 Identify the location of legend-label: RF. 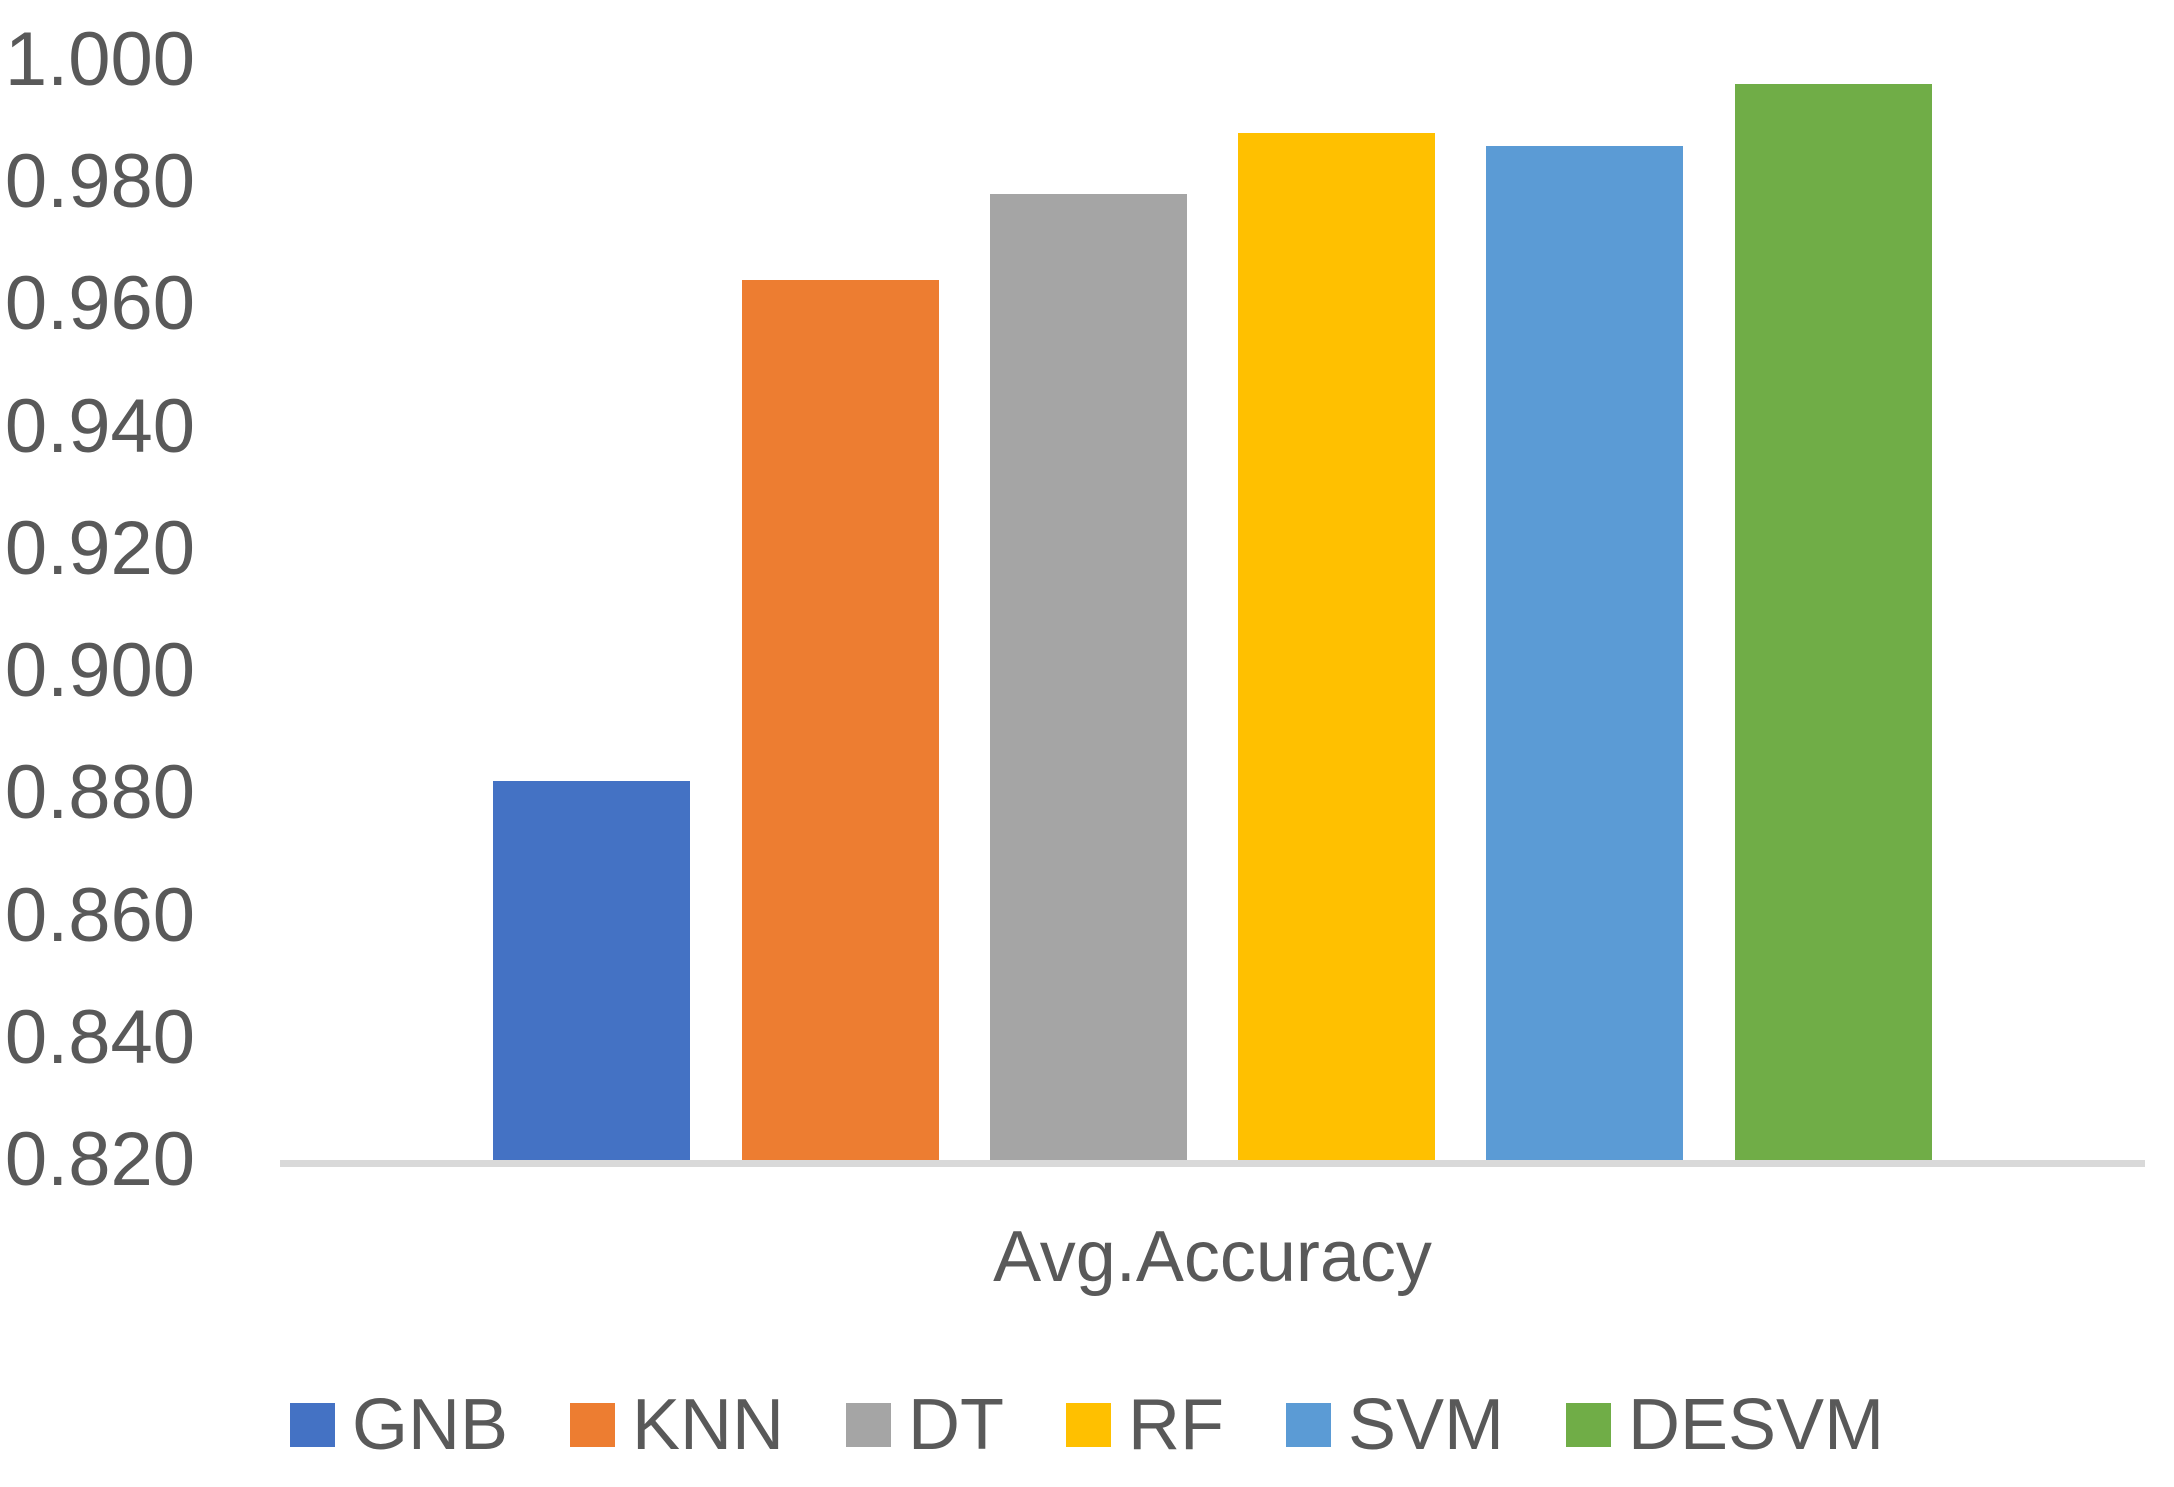
(1175, 1425).